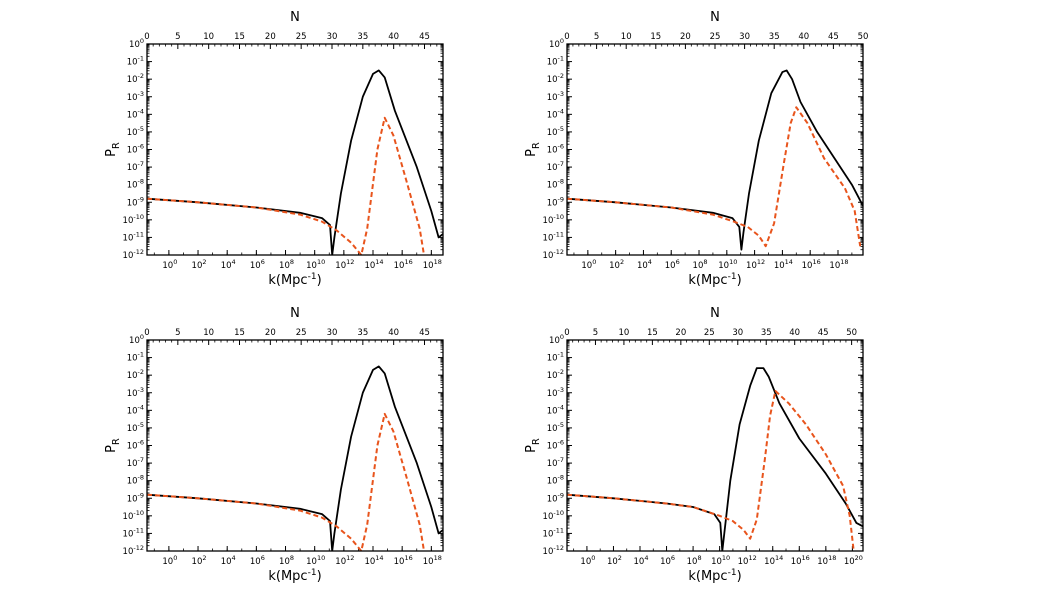  What do you see at coordinates (432, 560) in the screenshot?
I see `x-tick-label: 10¹⁸` at bounding box center [432, 560].